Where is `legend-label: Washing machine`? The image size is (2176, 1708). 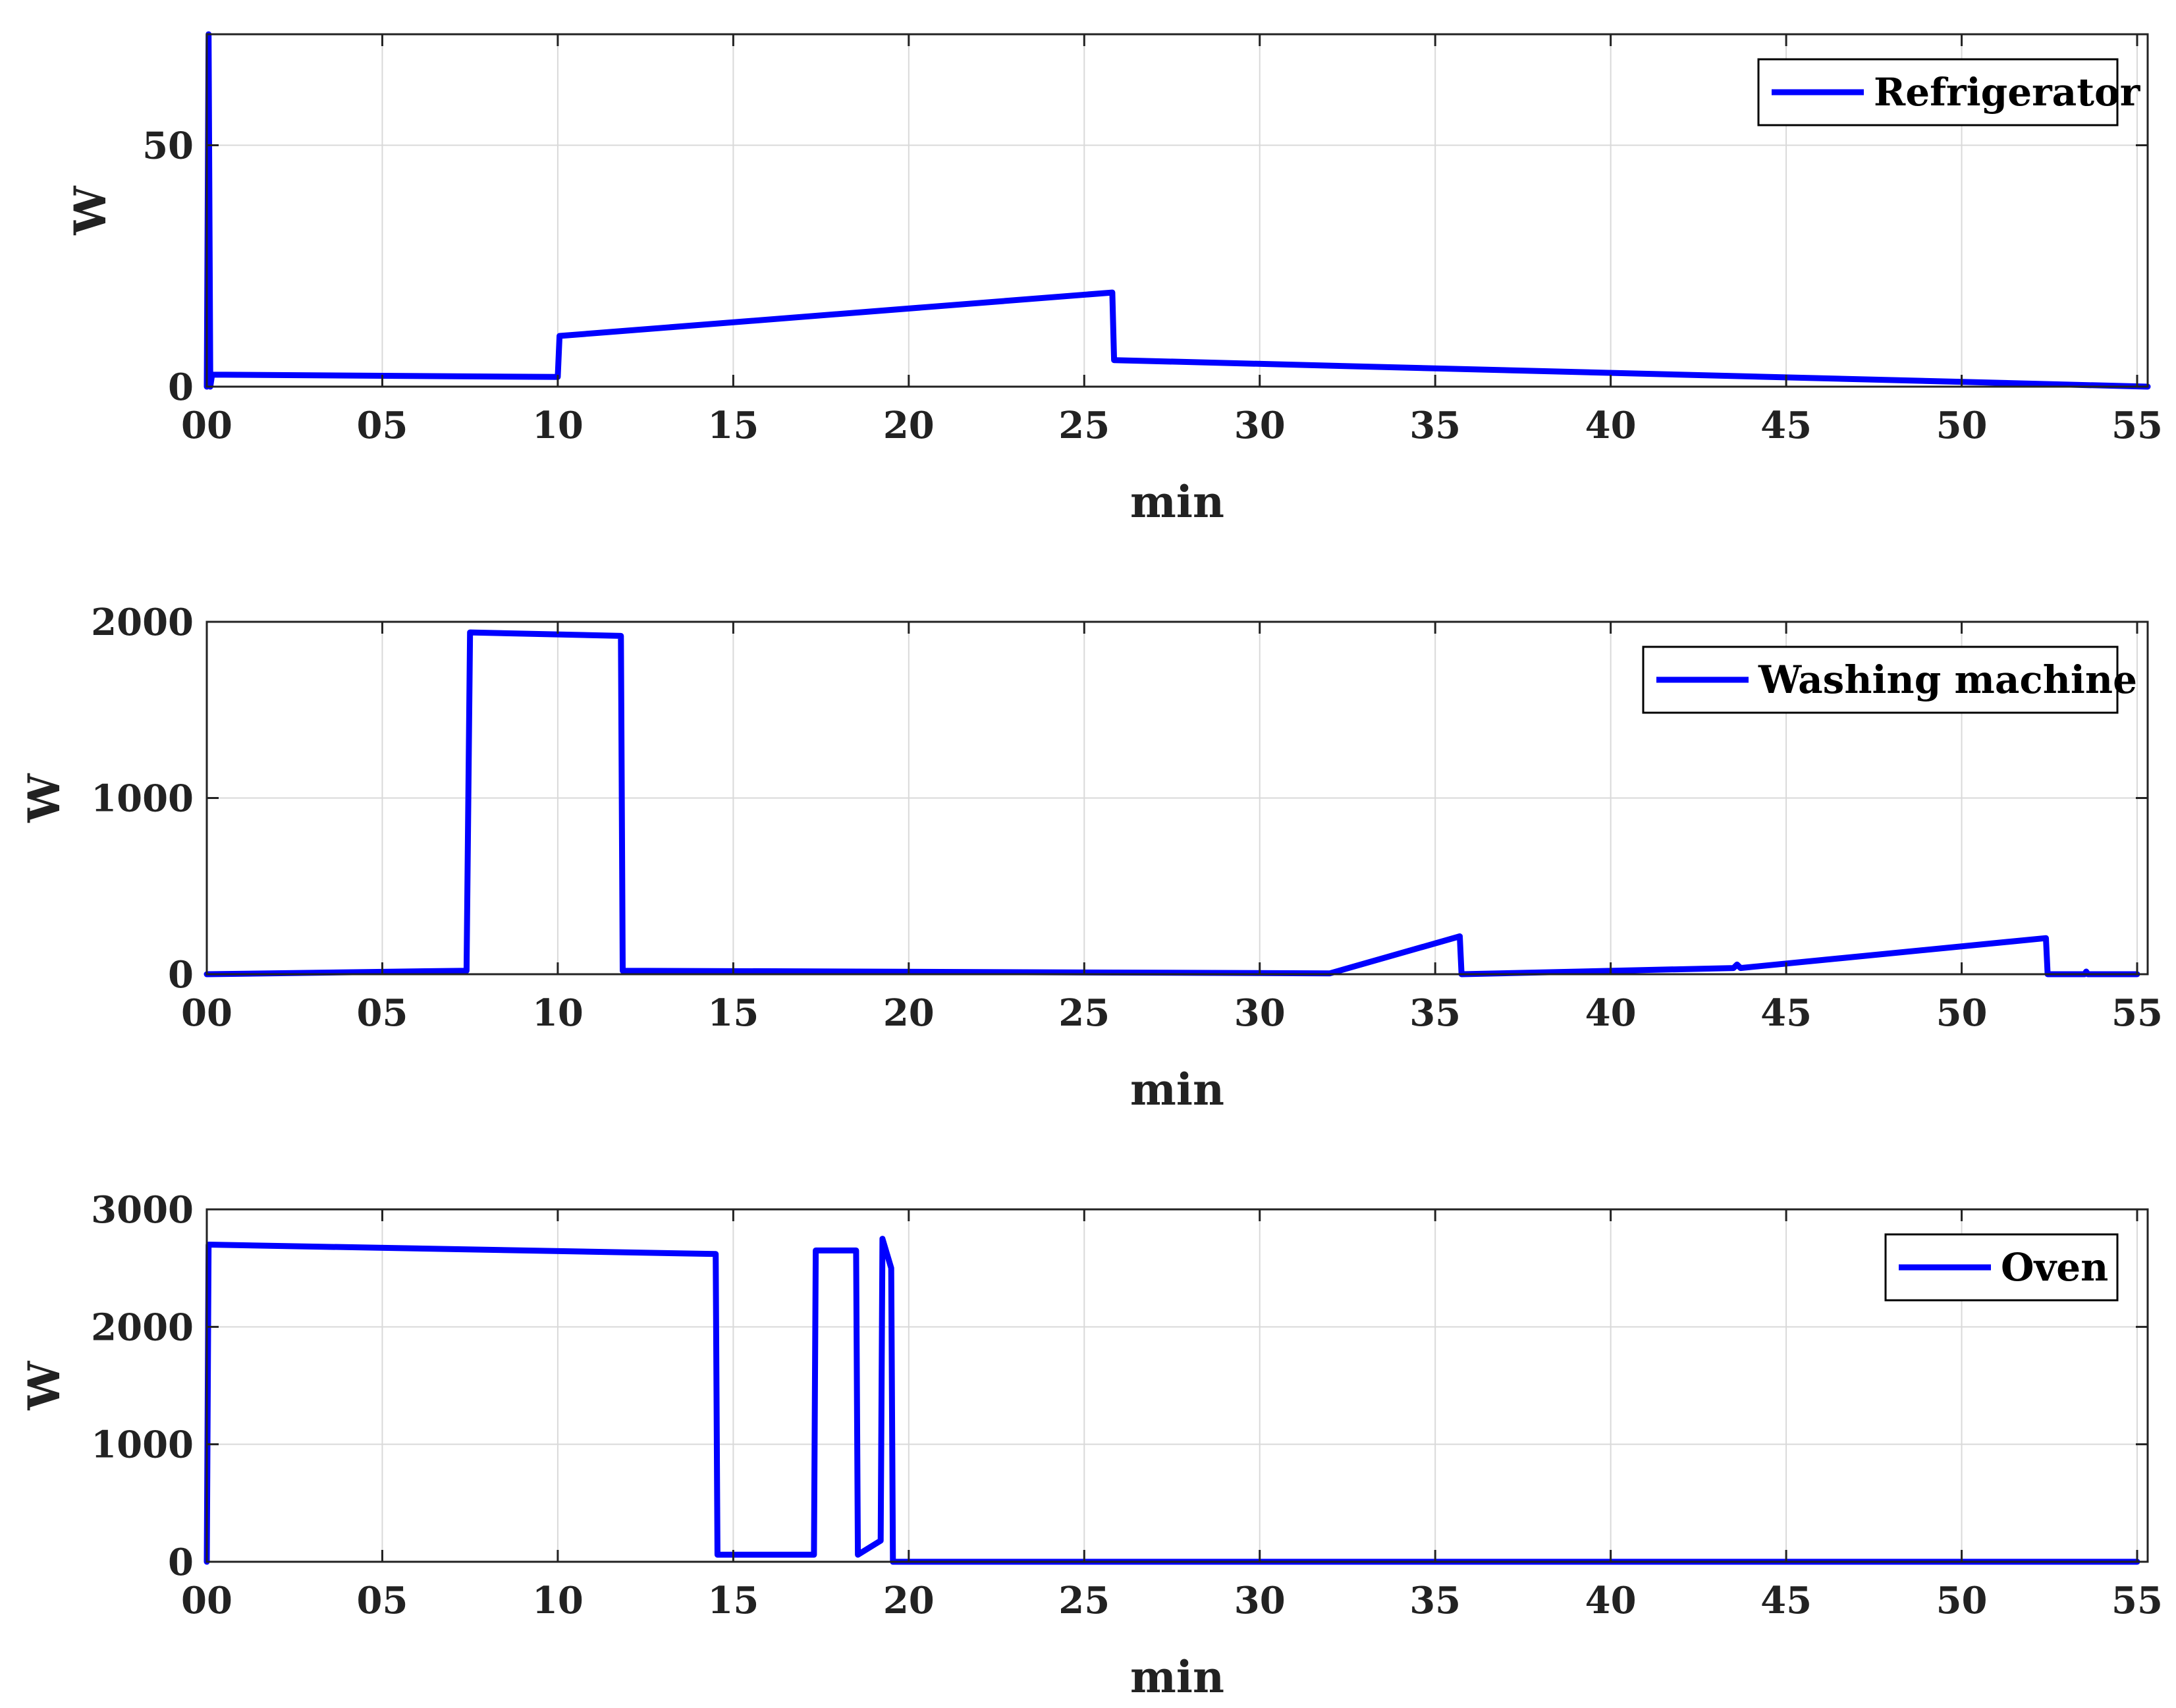
legend-label: Washing machine is located at coordinates (1947, 679).